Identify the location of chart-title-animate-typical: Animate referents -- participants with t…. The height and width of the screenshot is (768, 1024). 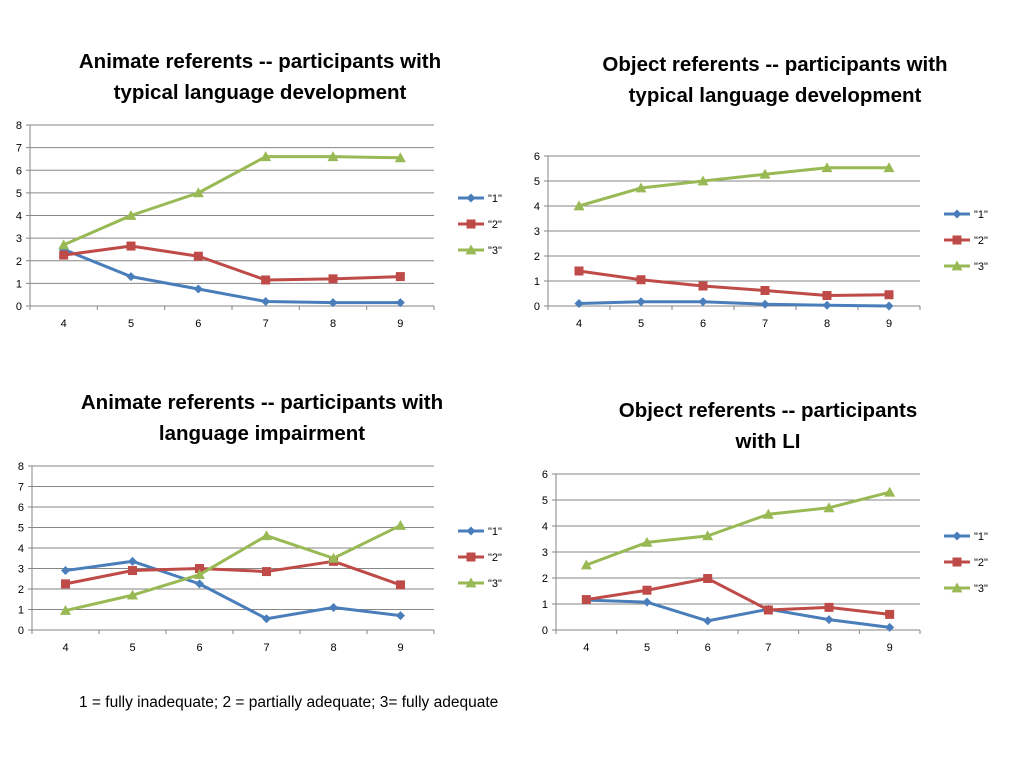
(260, 77).